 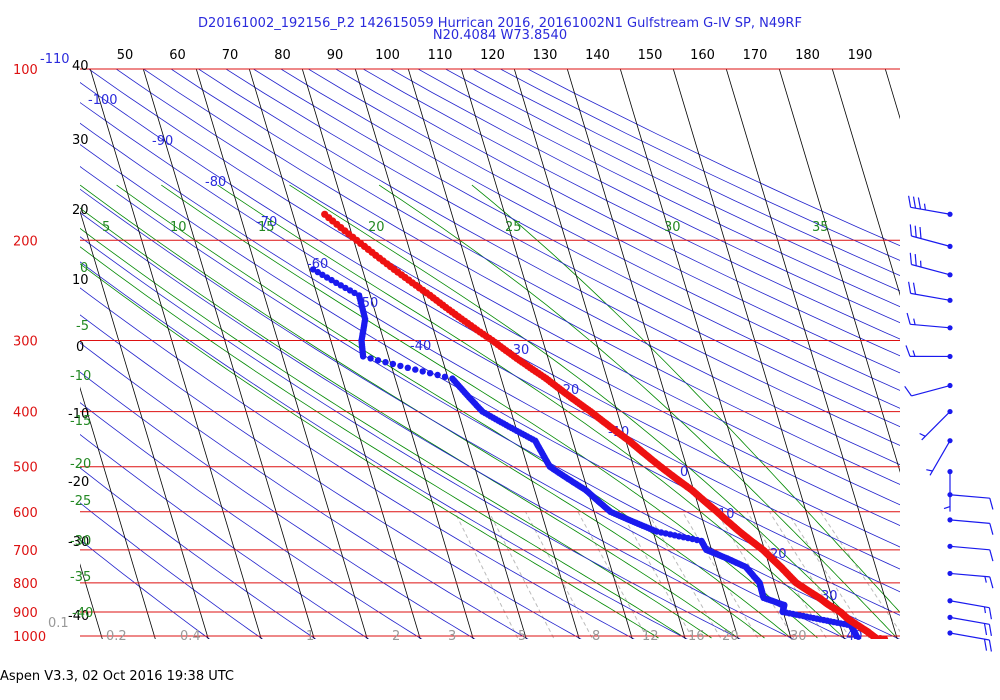 I want to click on moist-adiabat-label: 15, so click(x=266, y=227).